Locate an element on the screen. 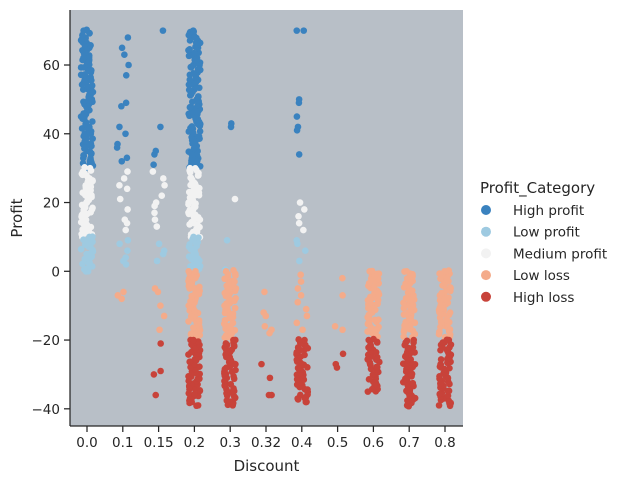  x-tick-label: 0.32 is located at coordinates (266, 443).